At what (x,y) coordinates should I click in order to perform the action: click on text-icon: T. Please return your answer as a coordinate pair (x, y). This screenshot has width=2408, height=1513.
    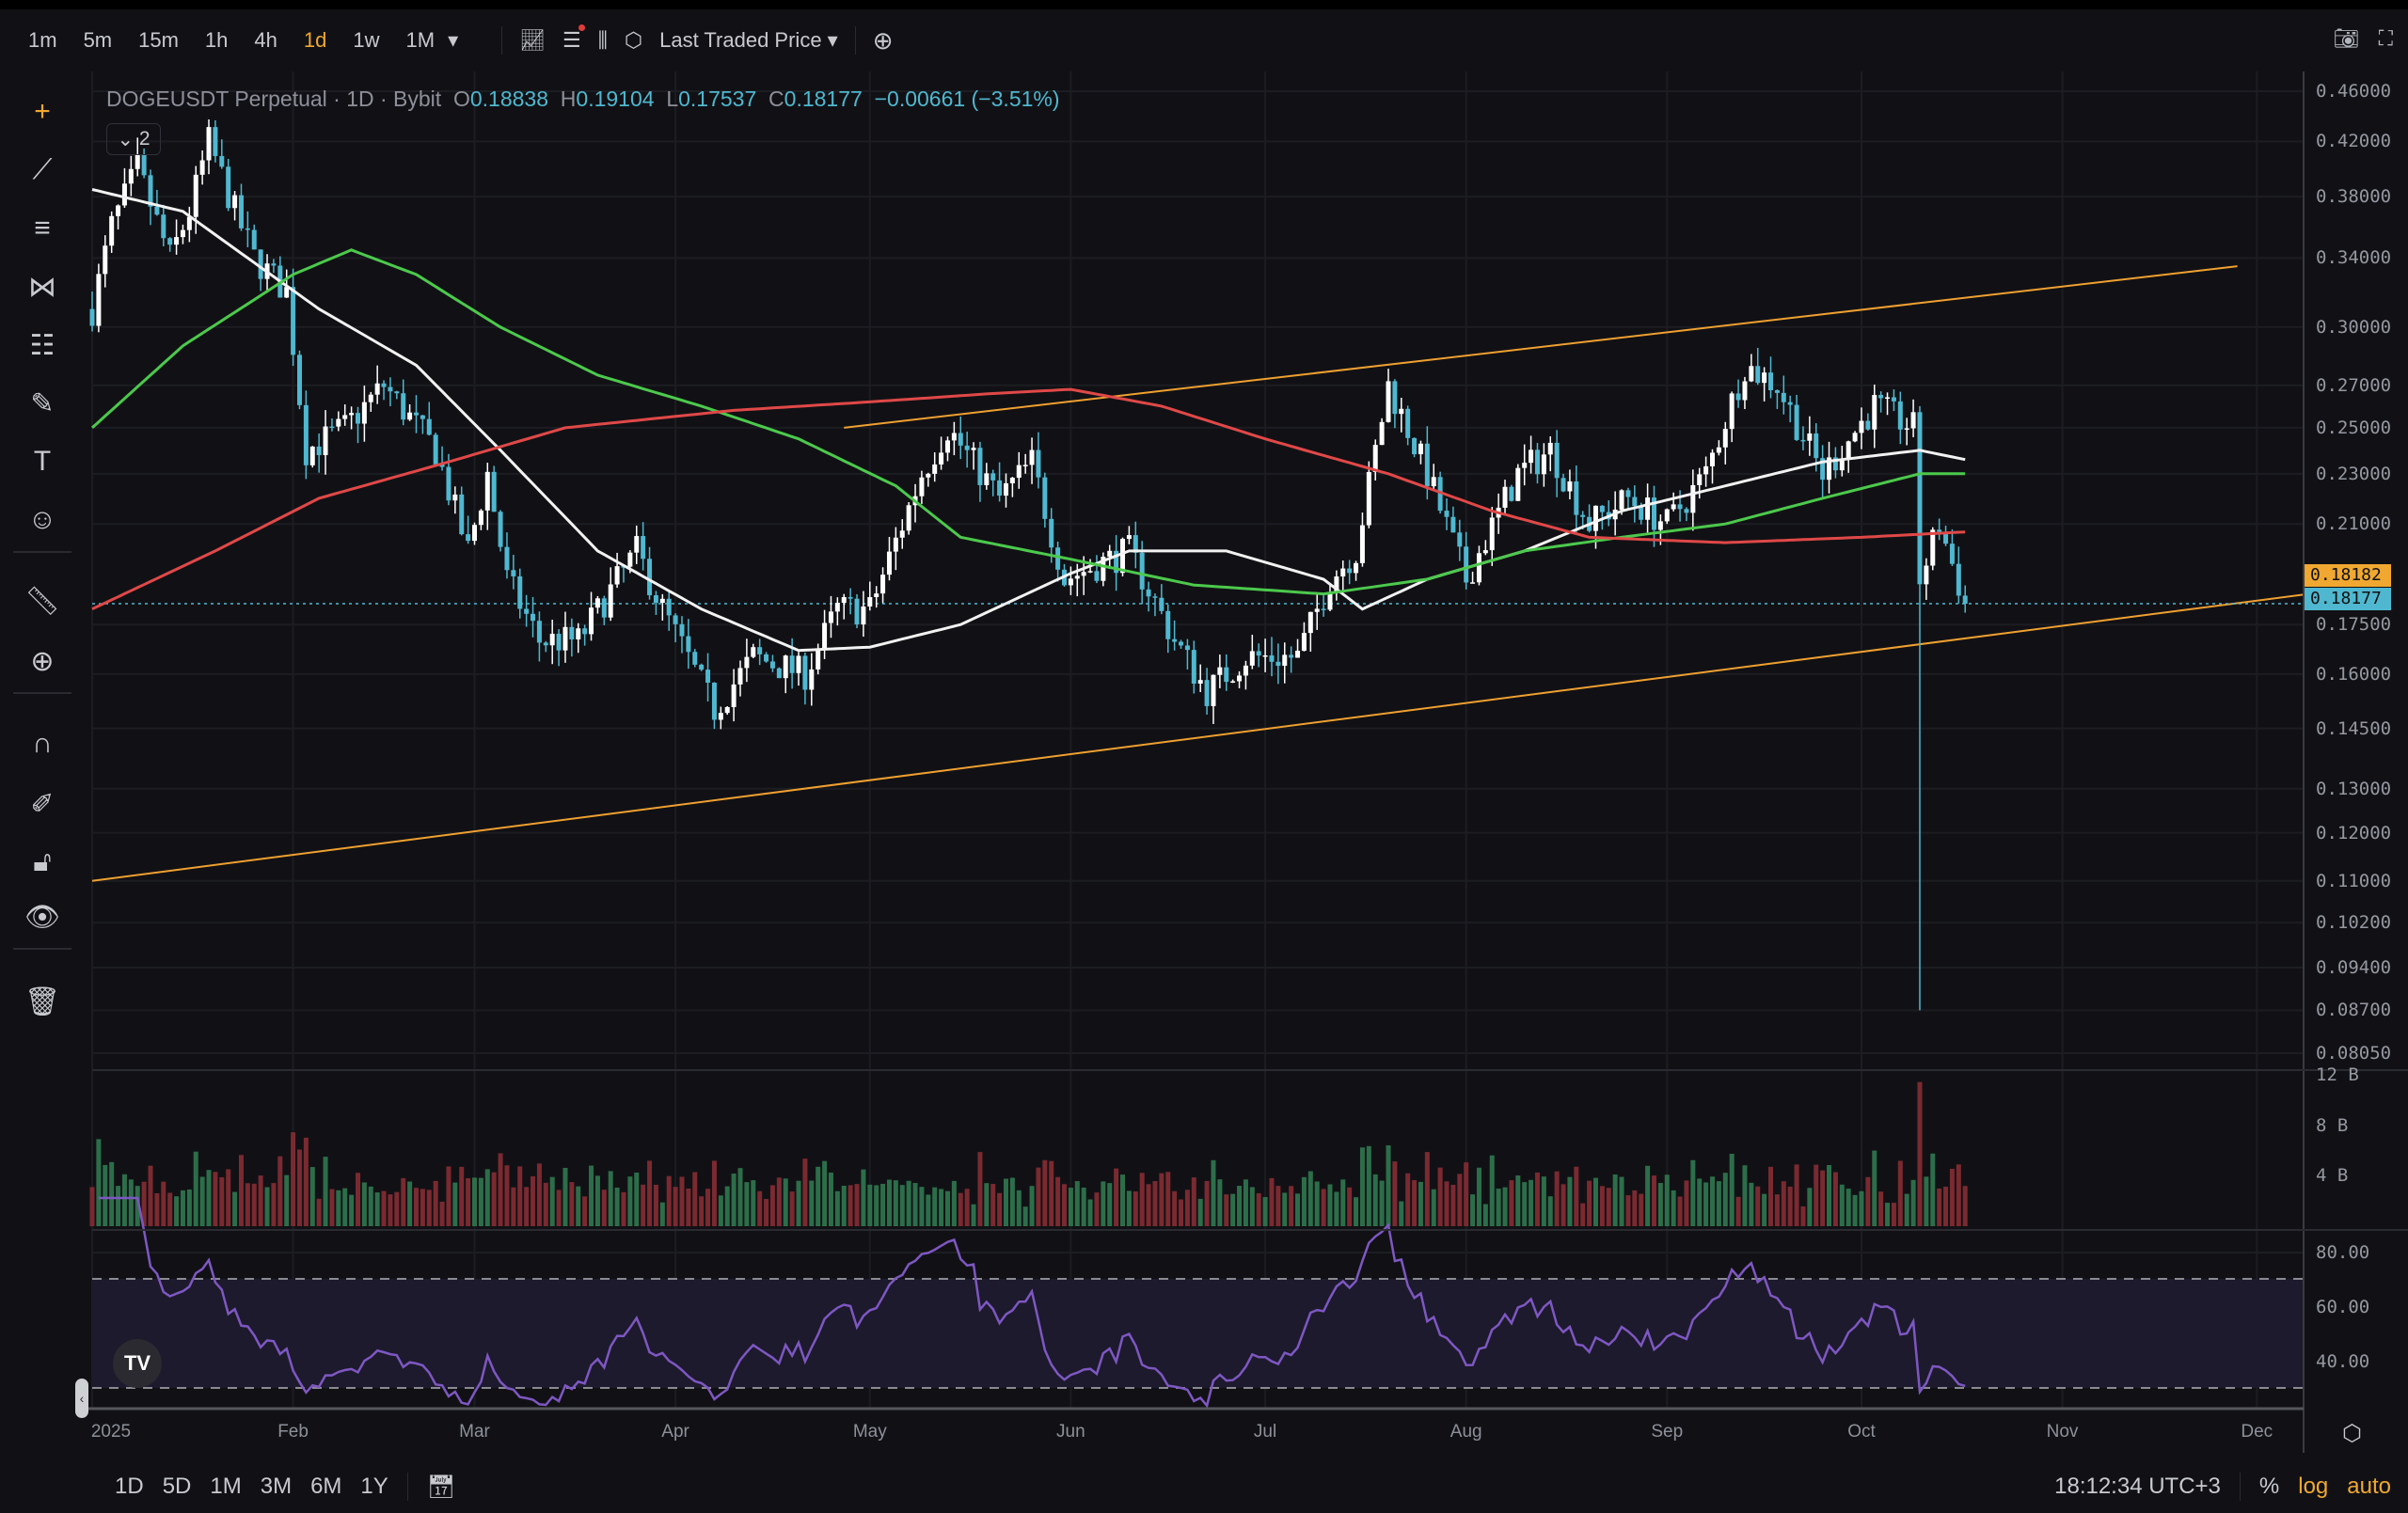
    Looking at the image, I should click on (42, 461).